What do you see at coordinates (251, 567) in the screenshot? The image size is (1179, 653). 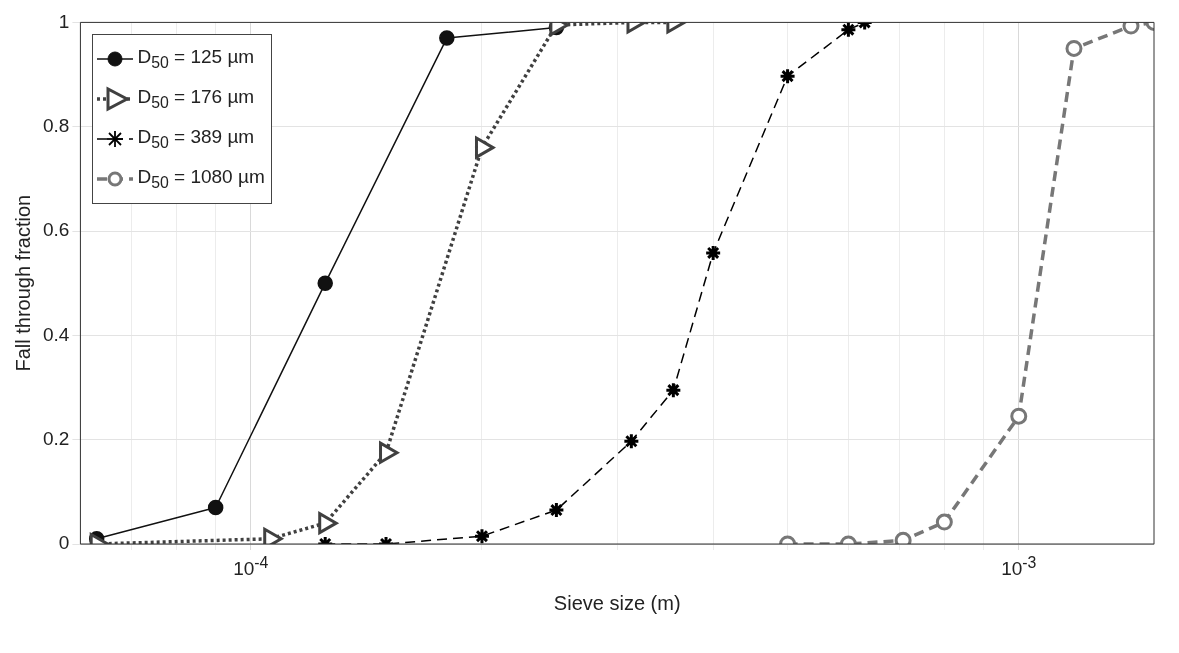 I see `x-tick-label: 10$^{-4}$` at bounding box center [251, 567].